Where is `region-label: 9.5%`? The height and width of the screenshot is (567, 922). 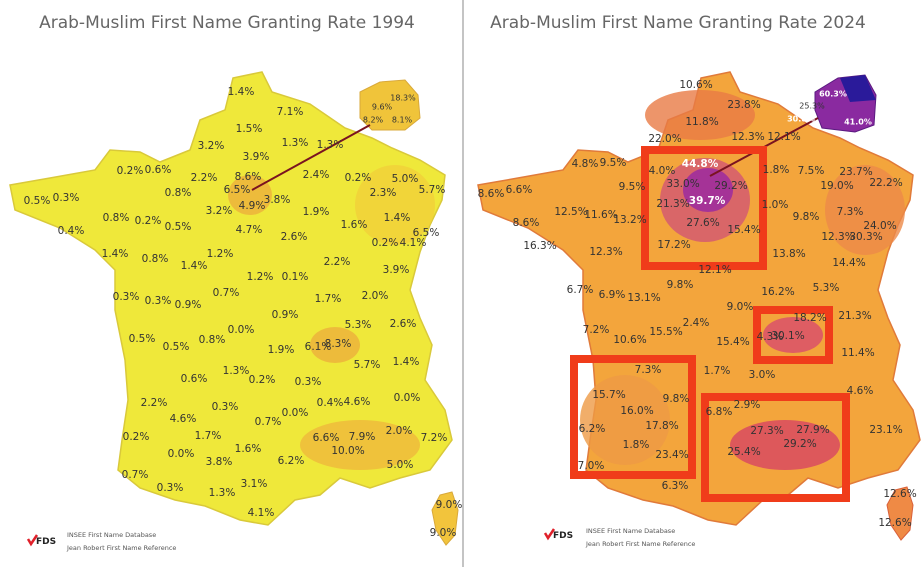
region-label: 9.5% is located at coordinates (613, 163).